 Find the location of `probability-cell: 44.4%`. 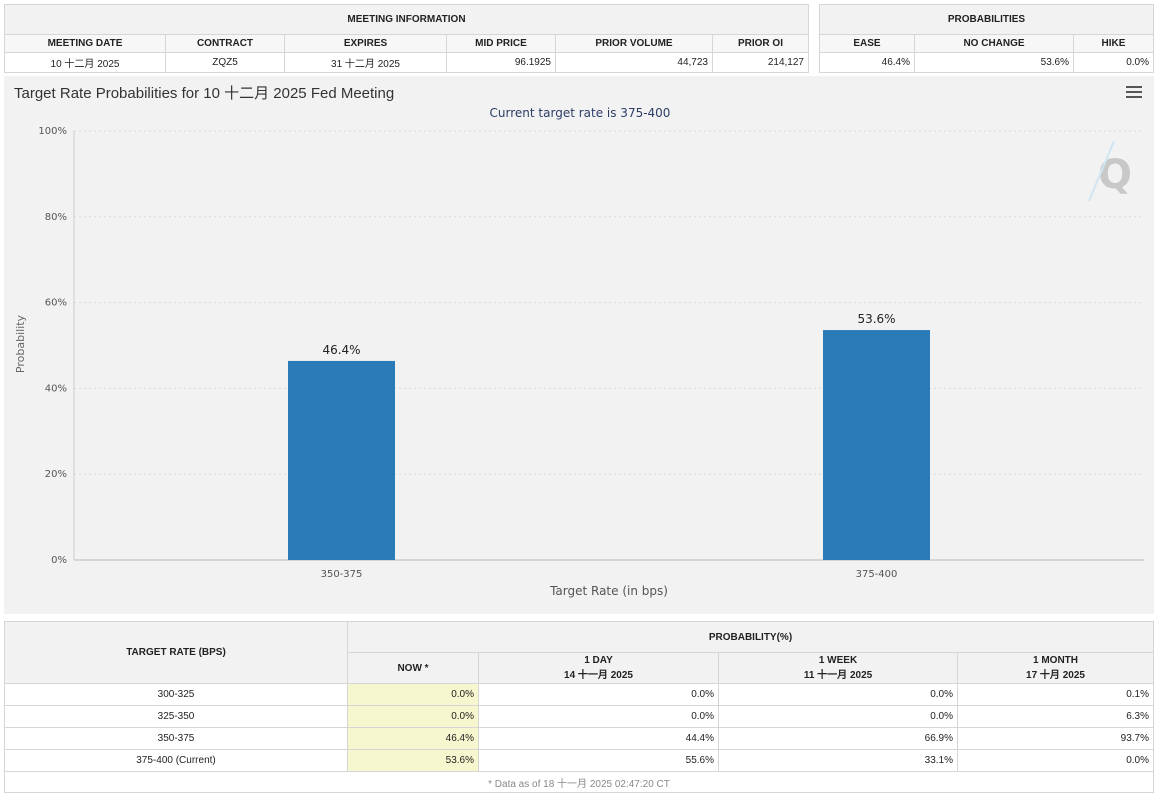

probability-cell: 44.4% is located at coordinates (598, 738).